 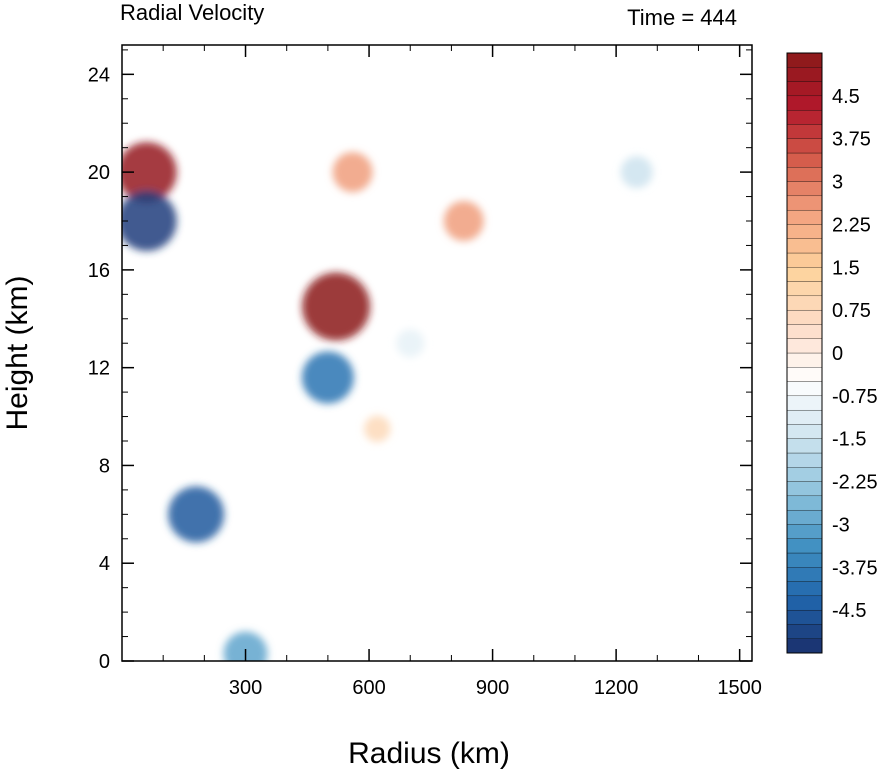 I want to click on chart-title: Radial Velocity, so click(x=192, y=12).